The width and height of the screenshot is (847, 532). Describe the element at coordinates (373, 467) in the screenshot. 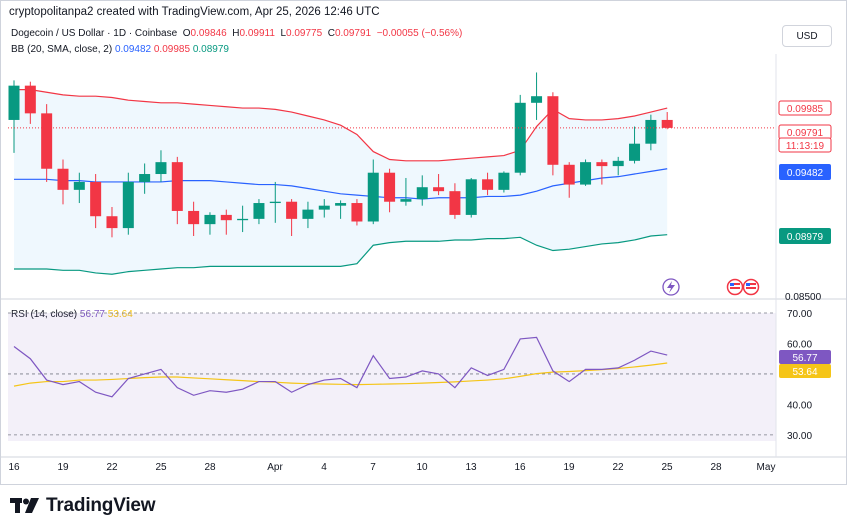

I see `time-tick: 7` at that location.